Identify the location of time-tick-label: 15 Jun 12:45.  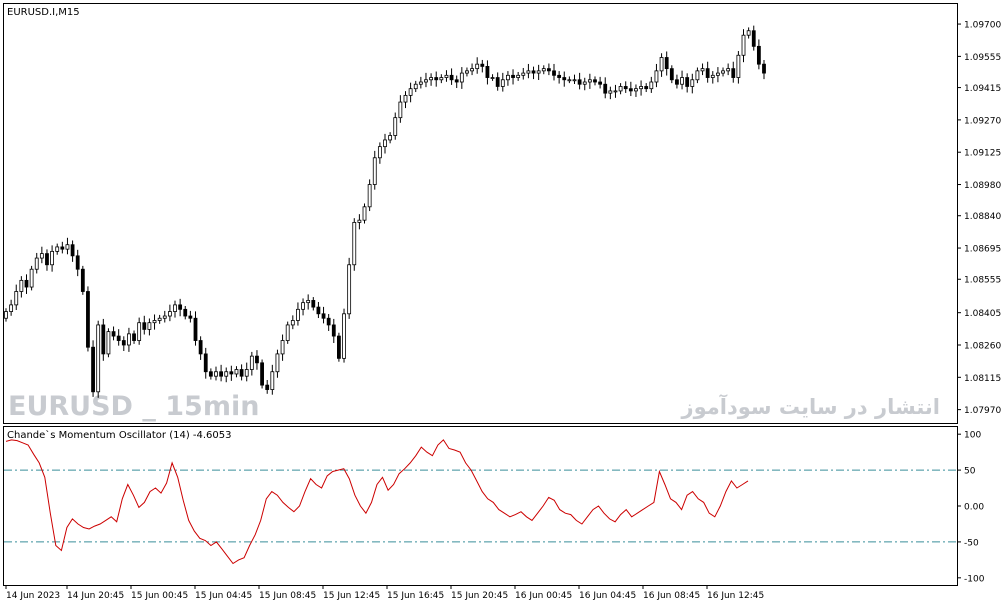
(351, 596).